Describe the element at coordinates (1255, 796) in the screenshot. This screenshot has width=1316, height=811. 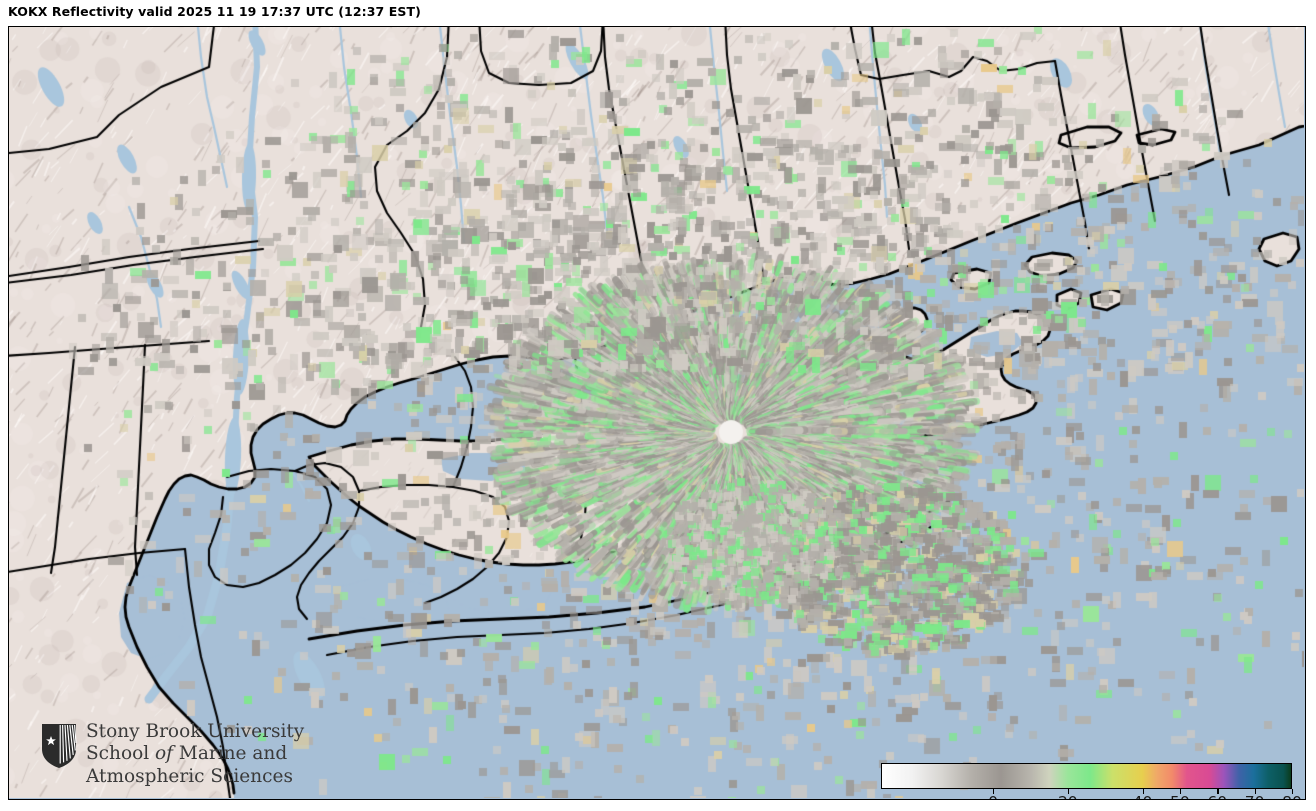
I see `colorbar-label-70: 70` at that location.